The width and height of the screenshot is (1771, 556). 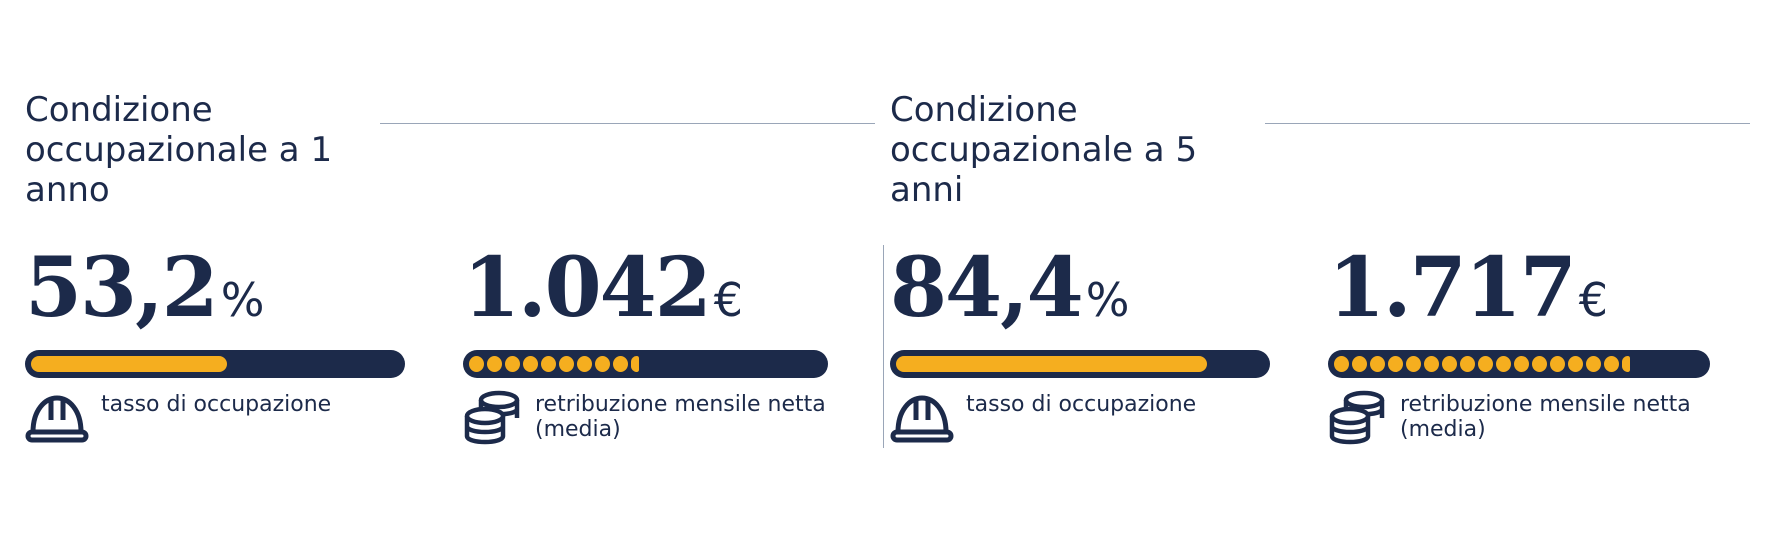 I want to click on employment-rate-value: 84,4, so click(x=987, y=288).